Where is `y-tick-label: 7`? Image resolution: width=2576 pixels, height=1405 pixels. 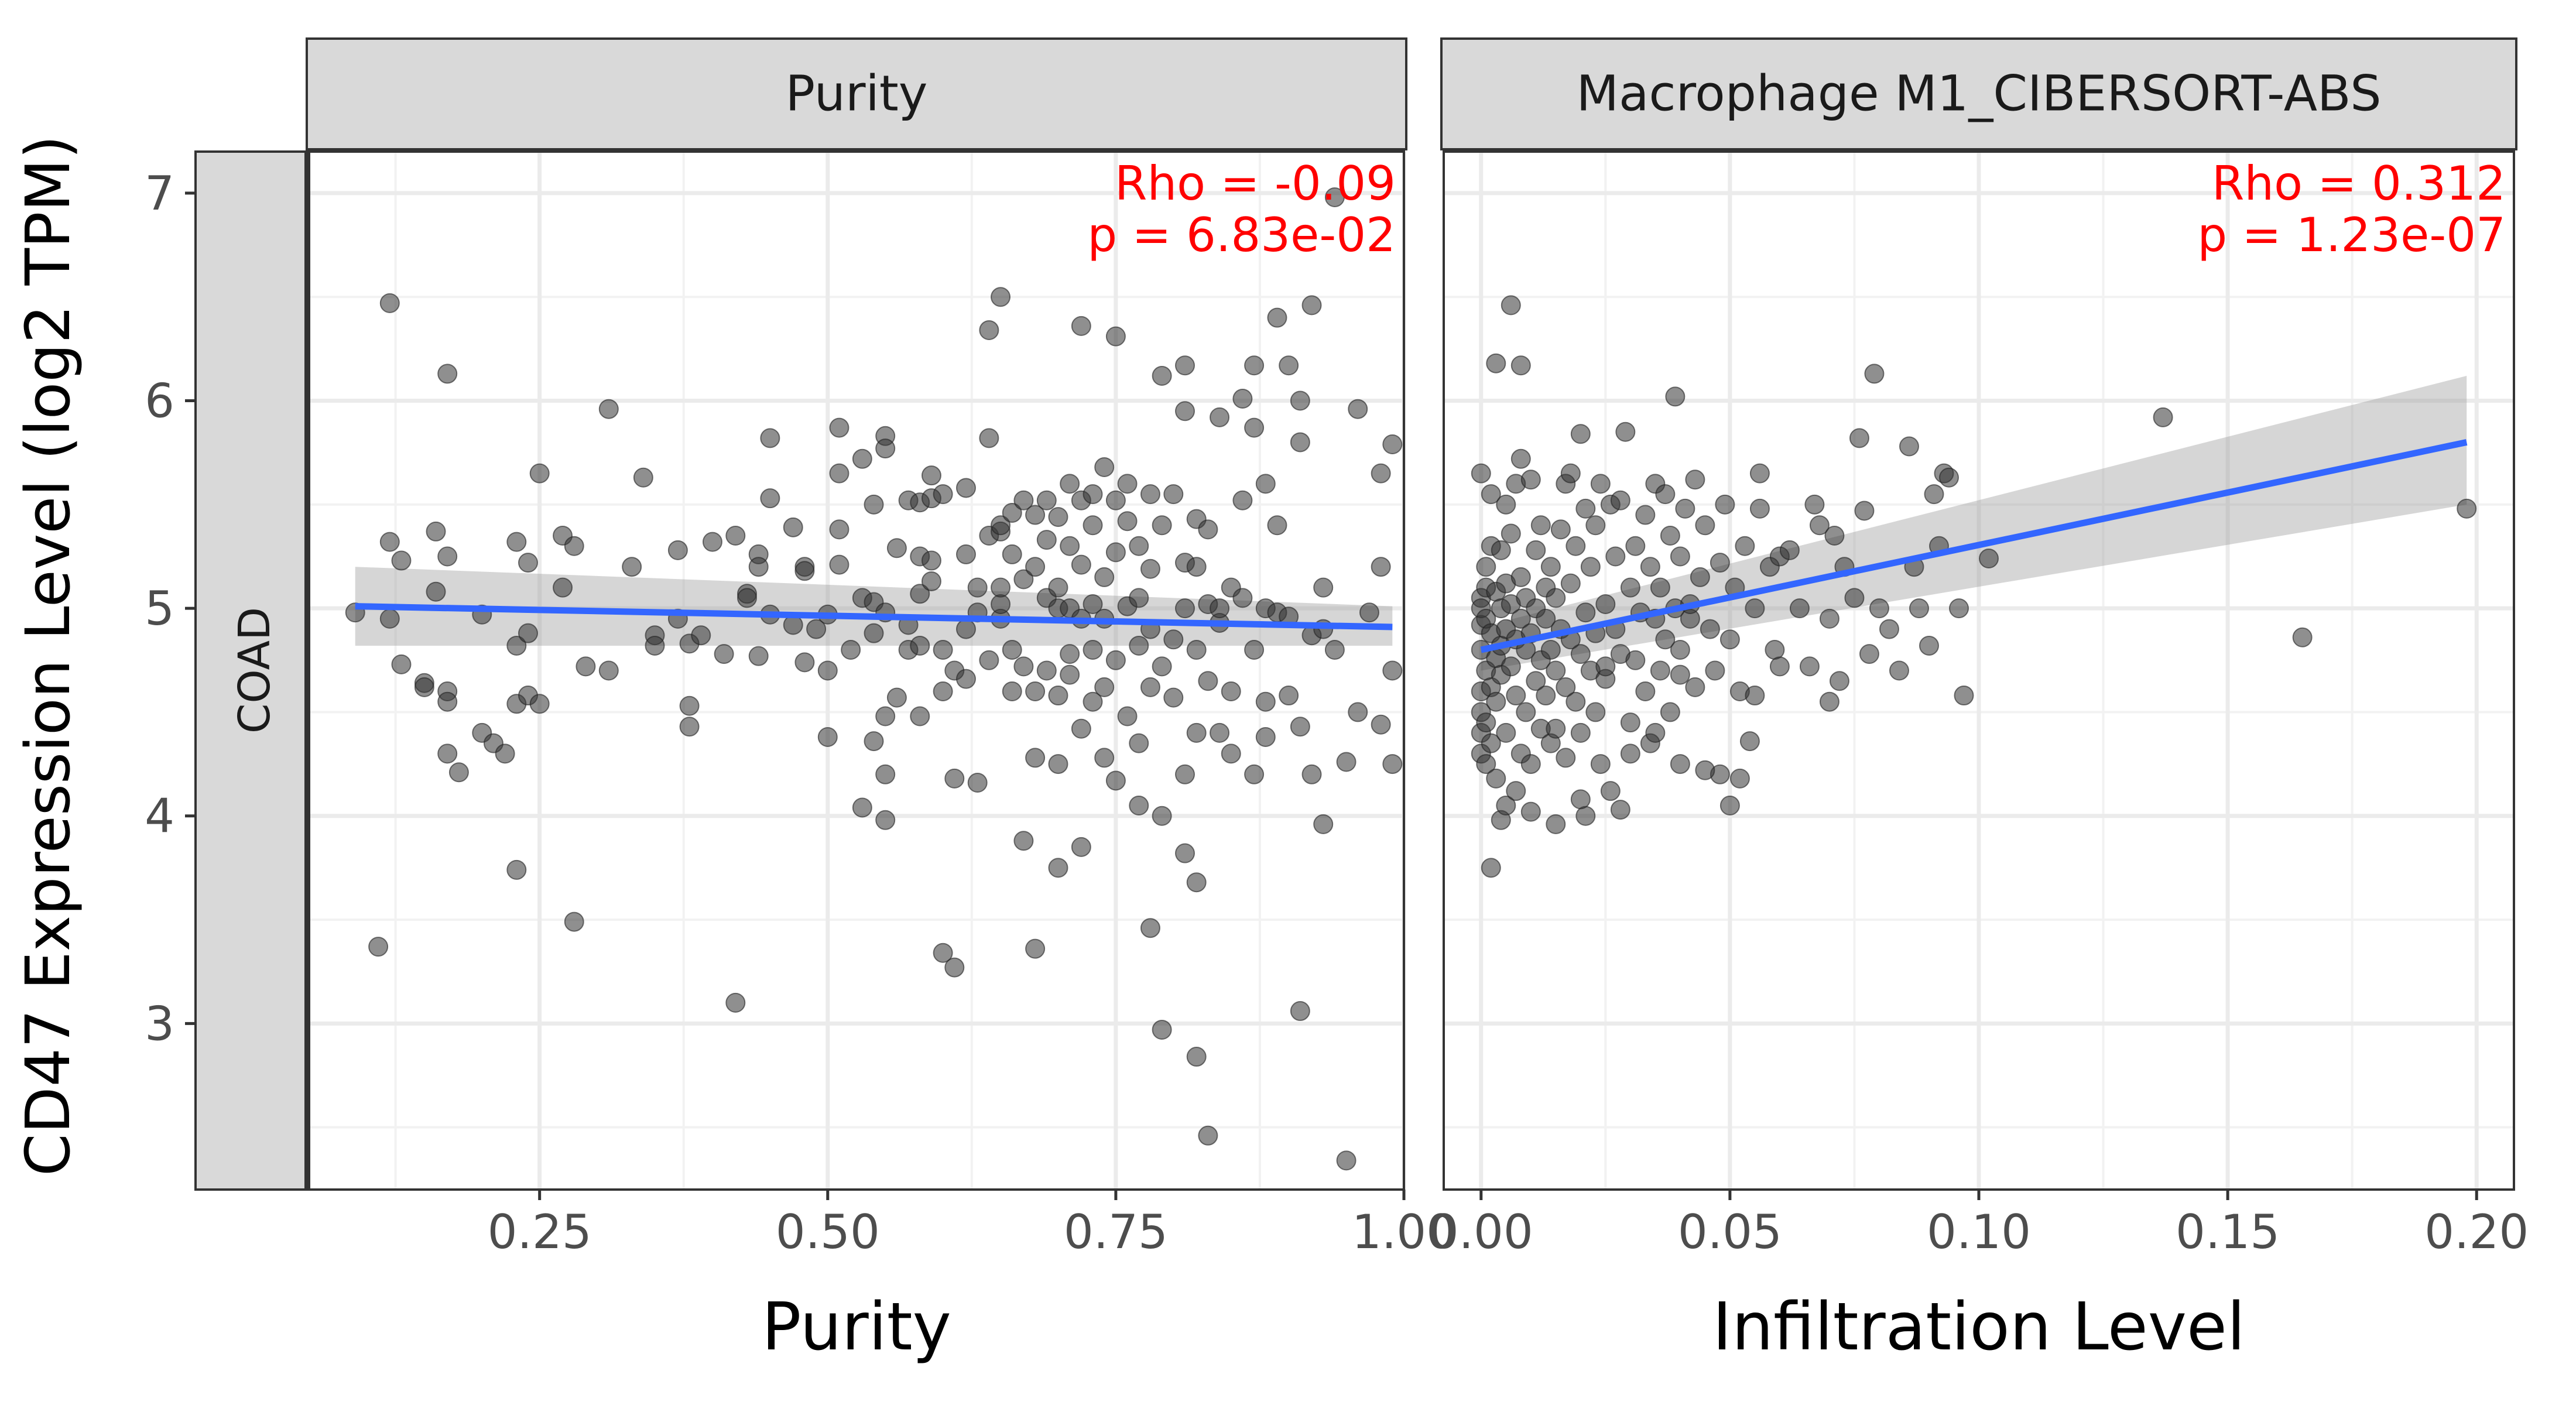 y-tick-label: 7 is located at coordinates (159, 194).